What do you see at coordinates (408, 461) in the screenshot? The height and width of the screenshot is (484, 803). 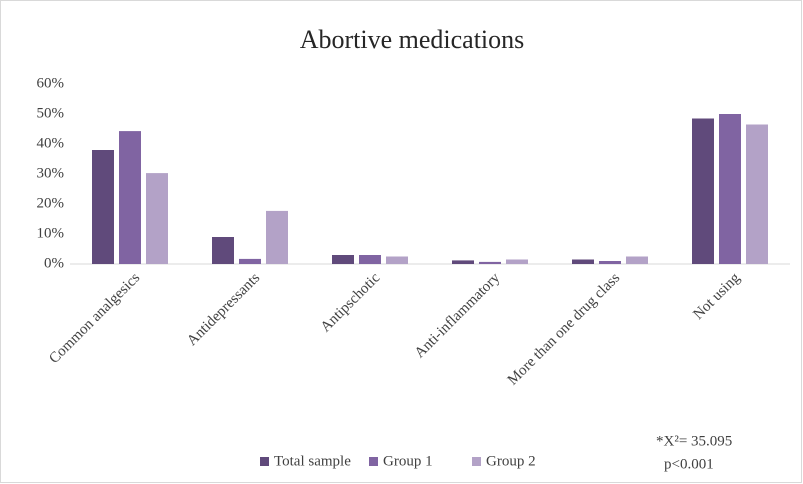 I see `legend-label: Group 1` at bounding box center [408, 461].